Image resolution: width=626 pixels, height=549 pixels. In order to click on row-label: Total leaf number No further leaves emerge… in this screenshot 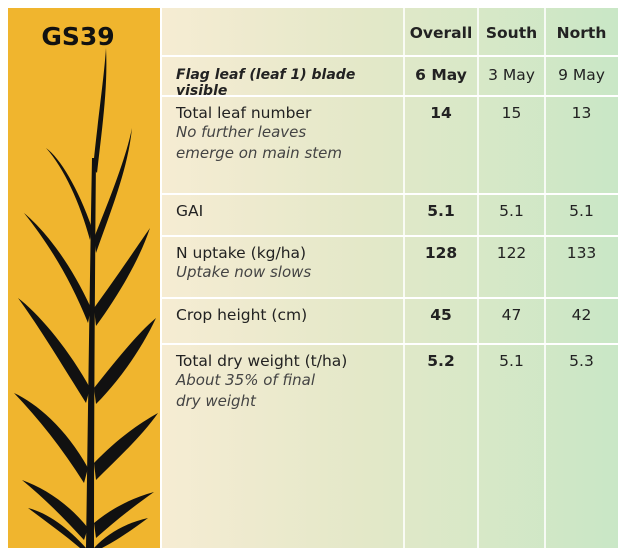, I will do `click(283, 145)`.